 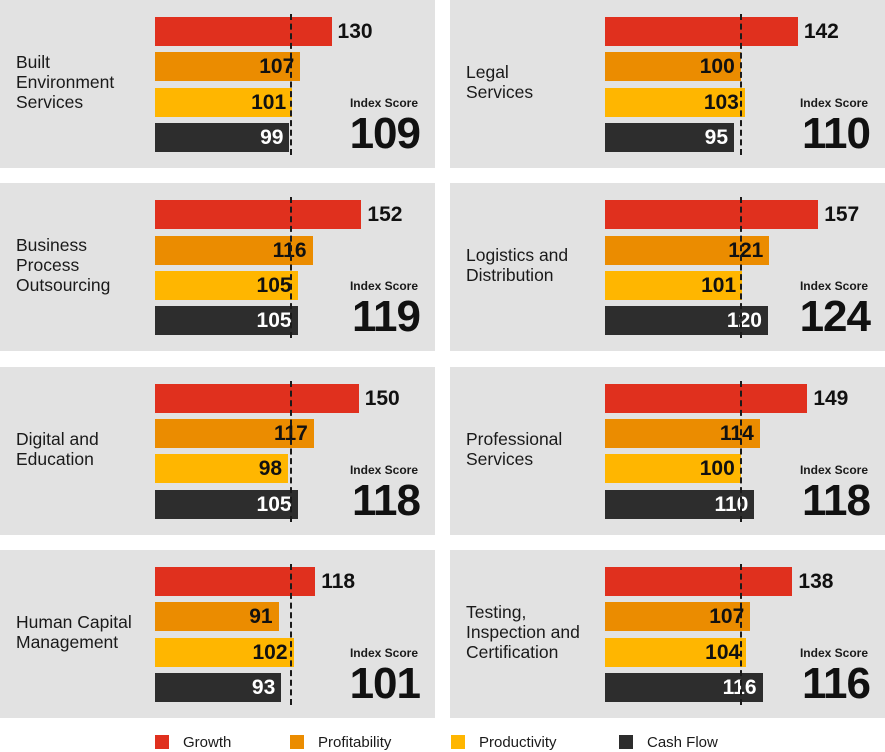 I want to click on bar-value-growth: 157, so click(x=842, y=215).